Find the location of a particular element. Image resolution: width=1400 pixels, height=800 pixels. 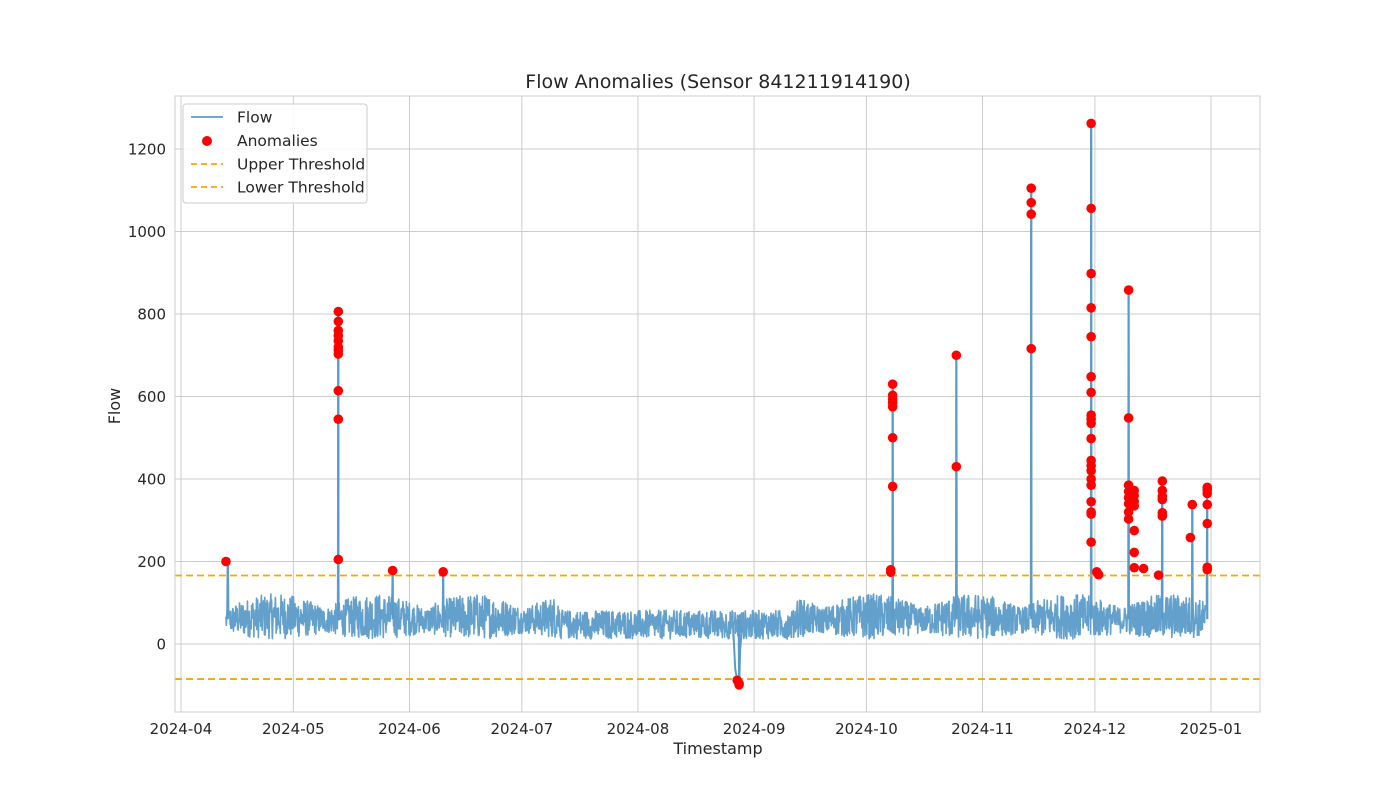

x-tick-label: 2024-11 is located at coordinates (982, 729).